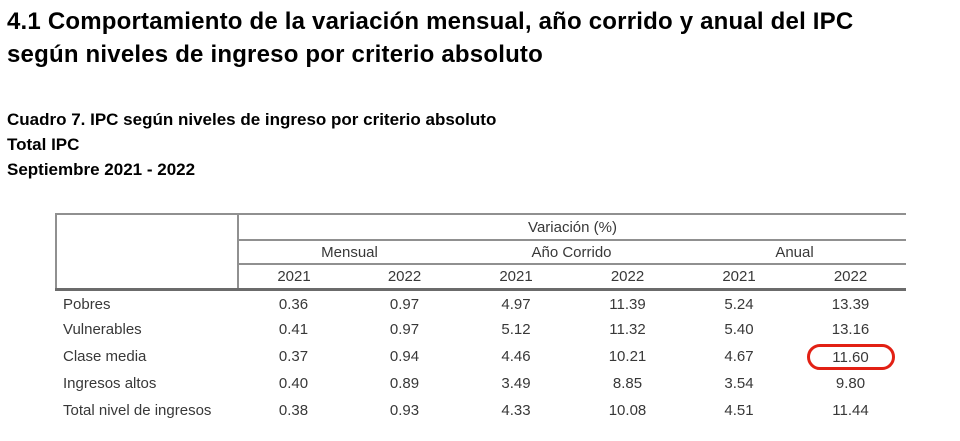 Image resolution: width=960 pixels, height=441 pixels. What do you see at coordinates (739, 304) in the screenshot?
I see `cell-value: 5.24` at bounding box center [739, 304].